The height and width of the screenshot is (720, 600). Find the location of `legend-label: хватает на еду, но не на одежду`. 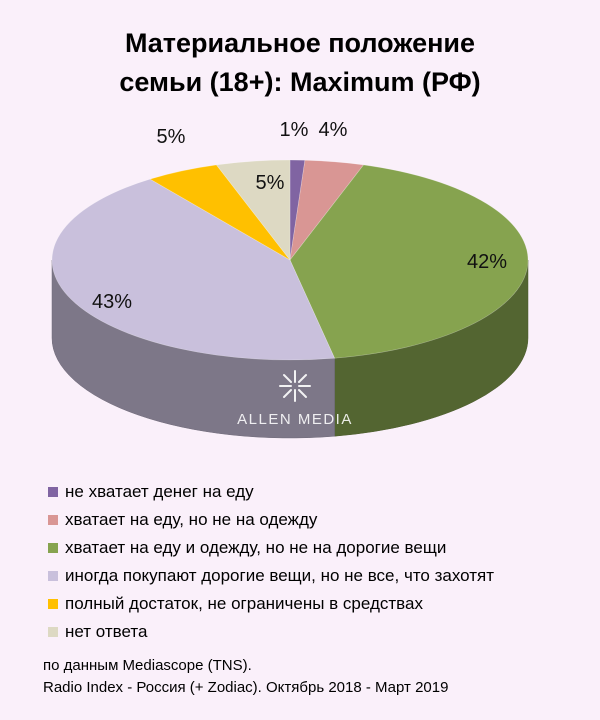

legend-label: хватает на еду, но не на одежду is located at coordinates (191, 519).